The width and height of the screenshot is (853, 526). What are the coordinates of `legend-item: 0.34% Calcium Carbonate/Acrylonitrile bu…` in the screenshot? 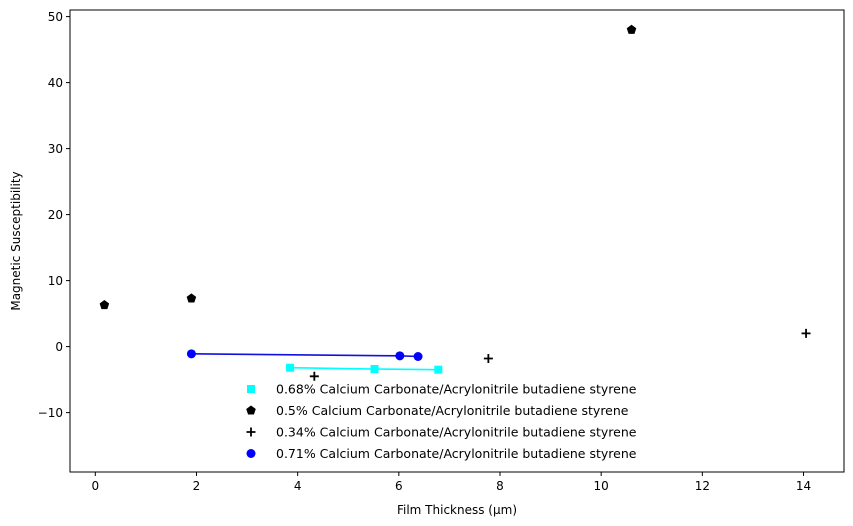 It's located at (441, 432).